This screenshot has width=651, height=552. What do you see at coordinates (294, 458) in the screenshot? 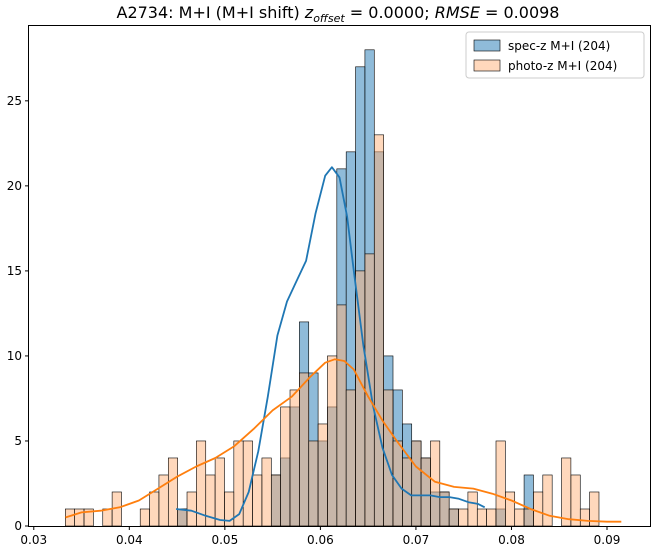
I see `bar-s1-b24` at bounding box center [294, 458].